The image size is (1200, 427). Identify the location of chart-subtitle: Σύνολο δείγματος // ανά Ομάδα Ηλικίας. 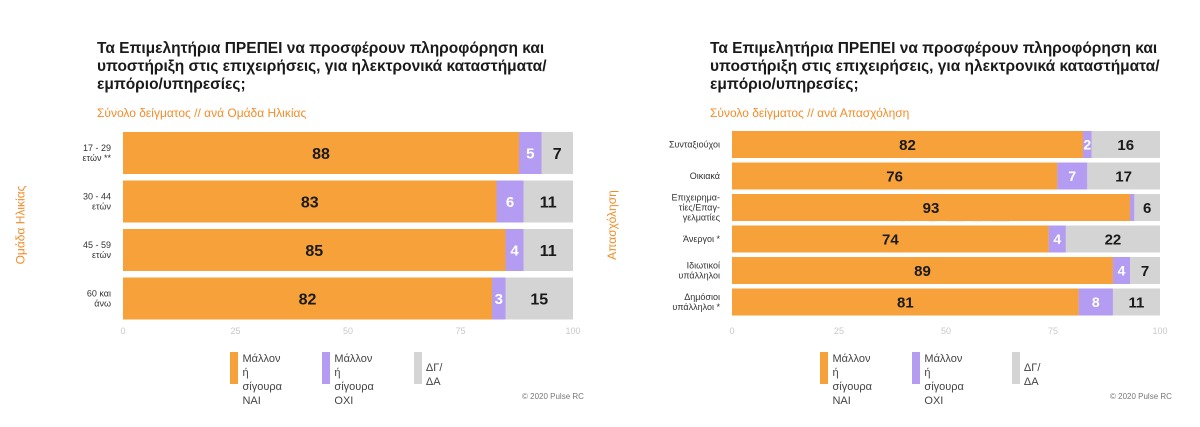
(202, 113).